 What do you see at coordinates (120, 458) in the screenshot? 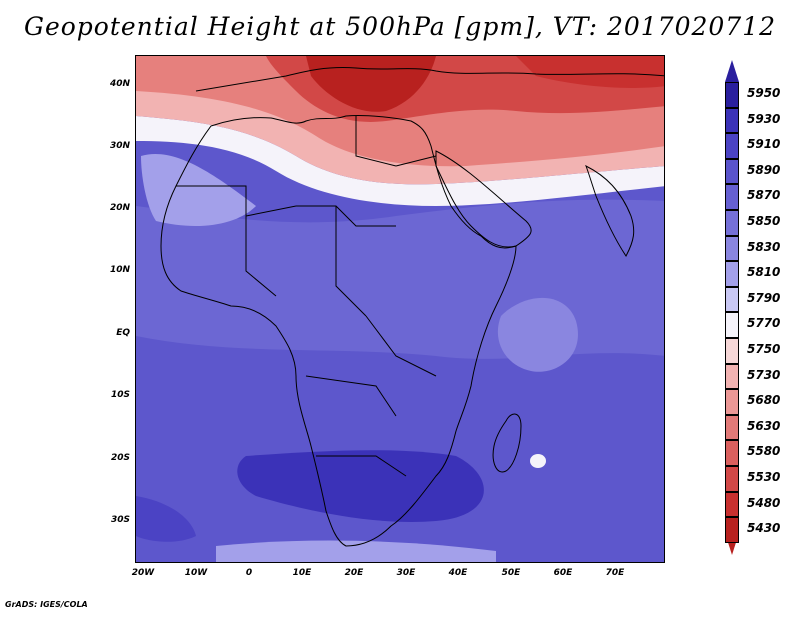
I see `lat-label-20s: 20S` at bounding box center [120, 458].